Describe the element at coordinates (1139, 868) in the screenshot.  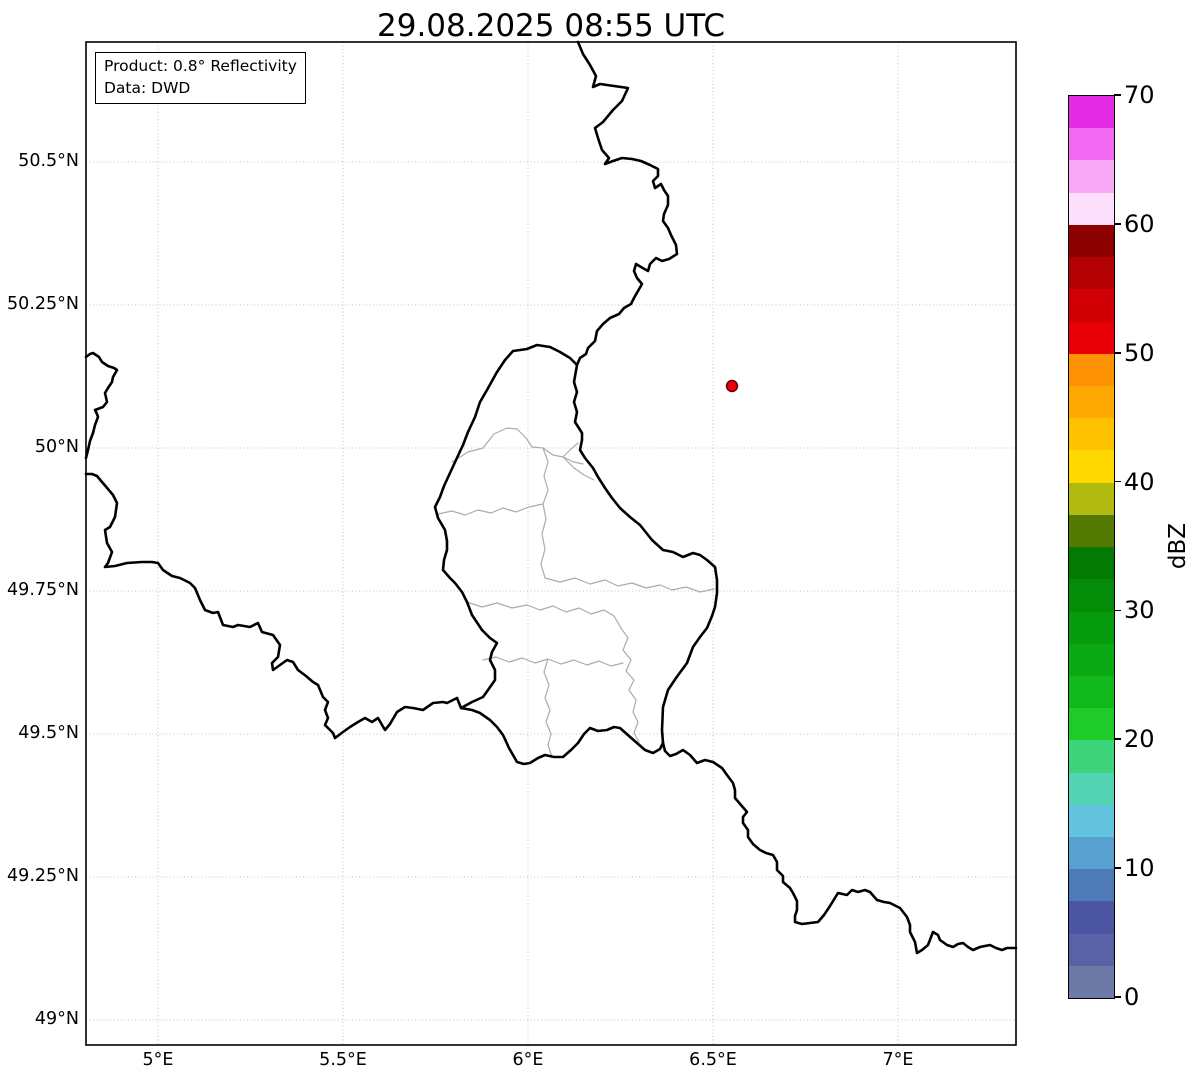
I see `colorbar-tick-label: 10` at that location.